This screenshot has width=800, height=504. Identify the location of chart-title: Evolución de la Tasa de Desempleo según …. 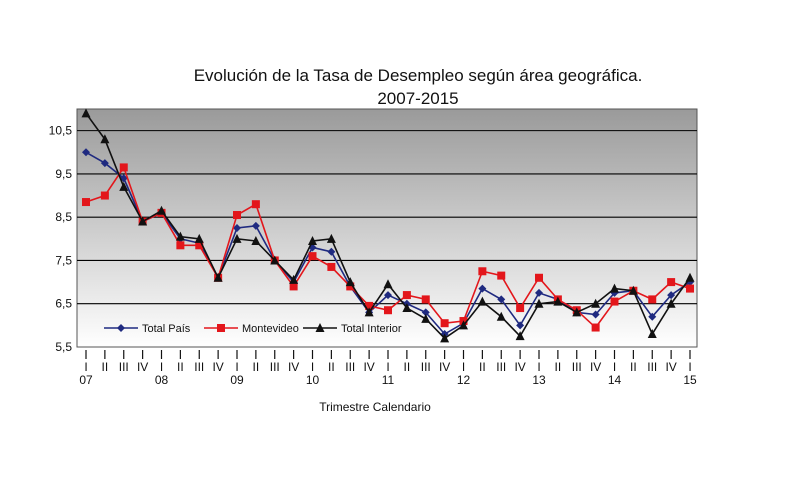
(418, 75).